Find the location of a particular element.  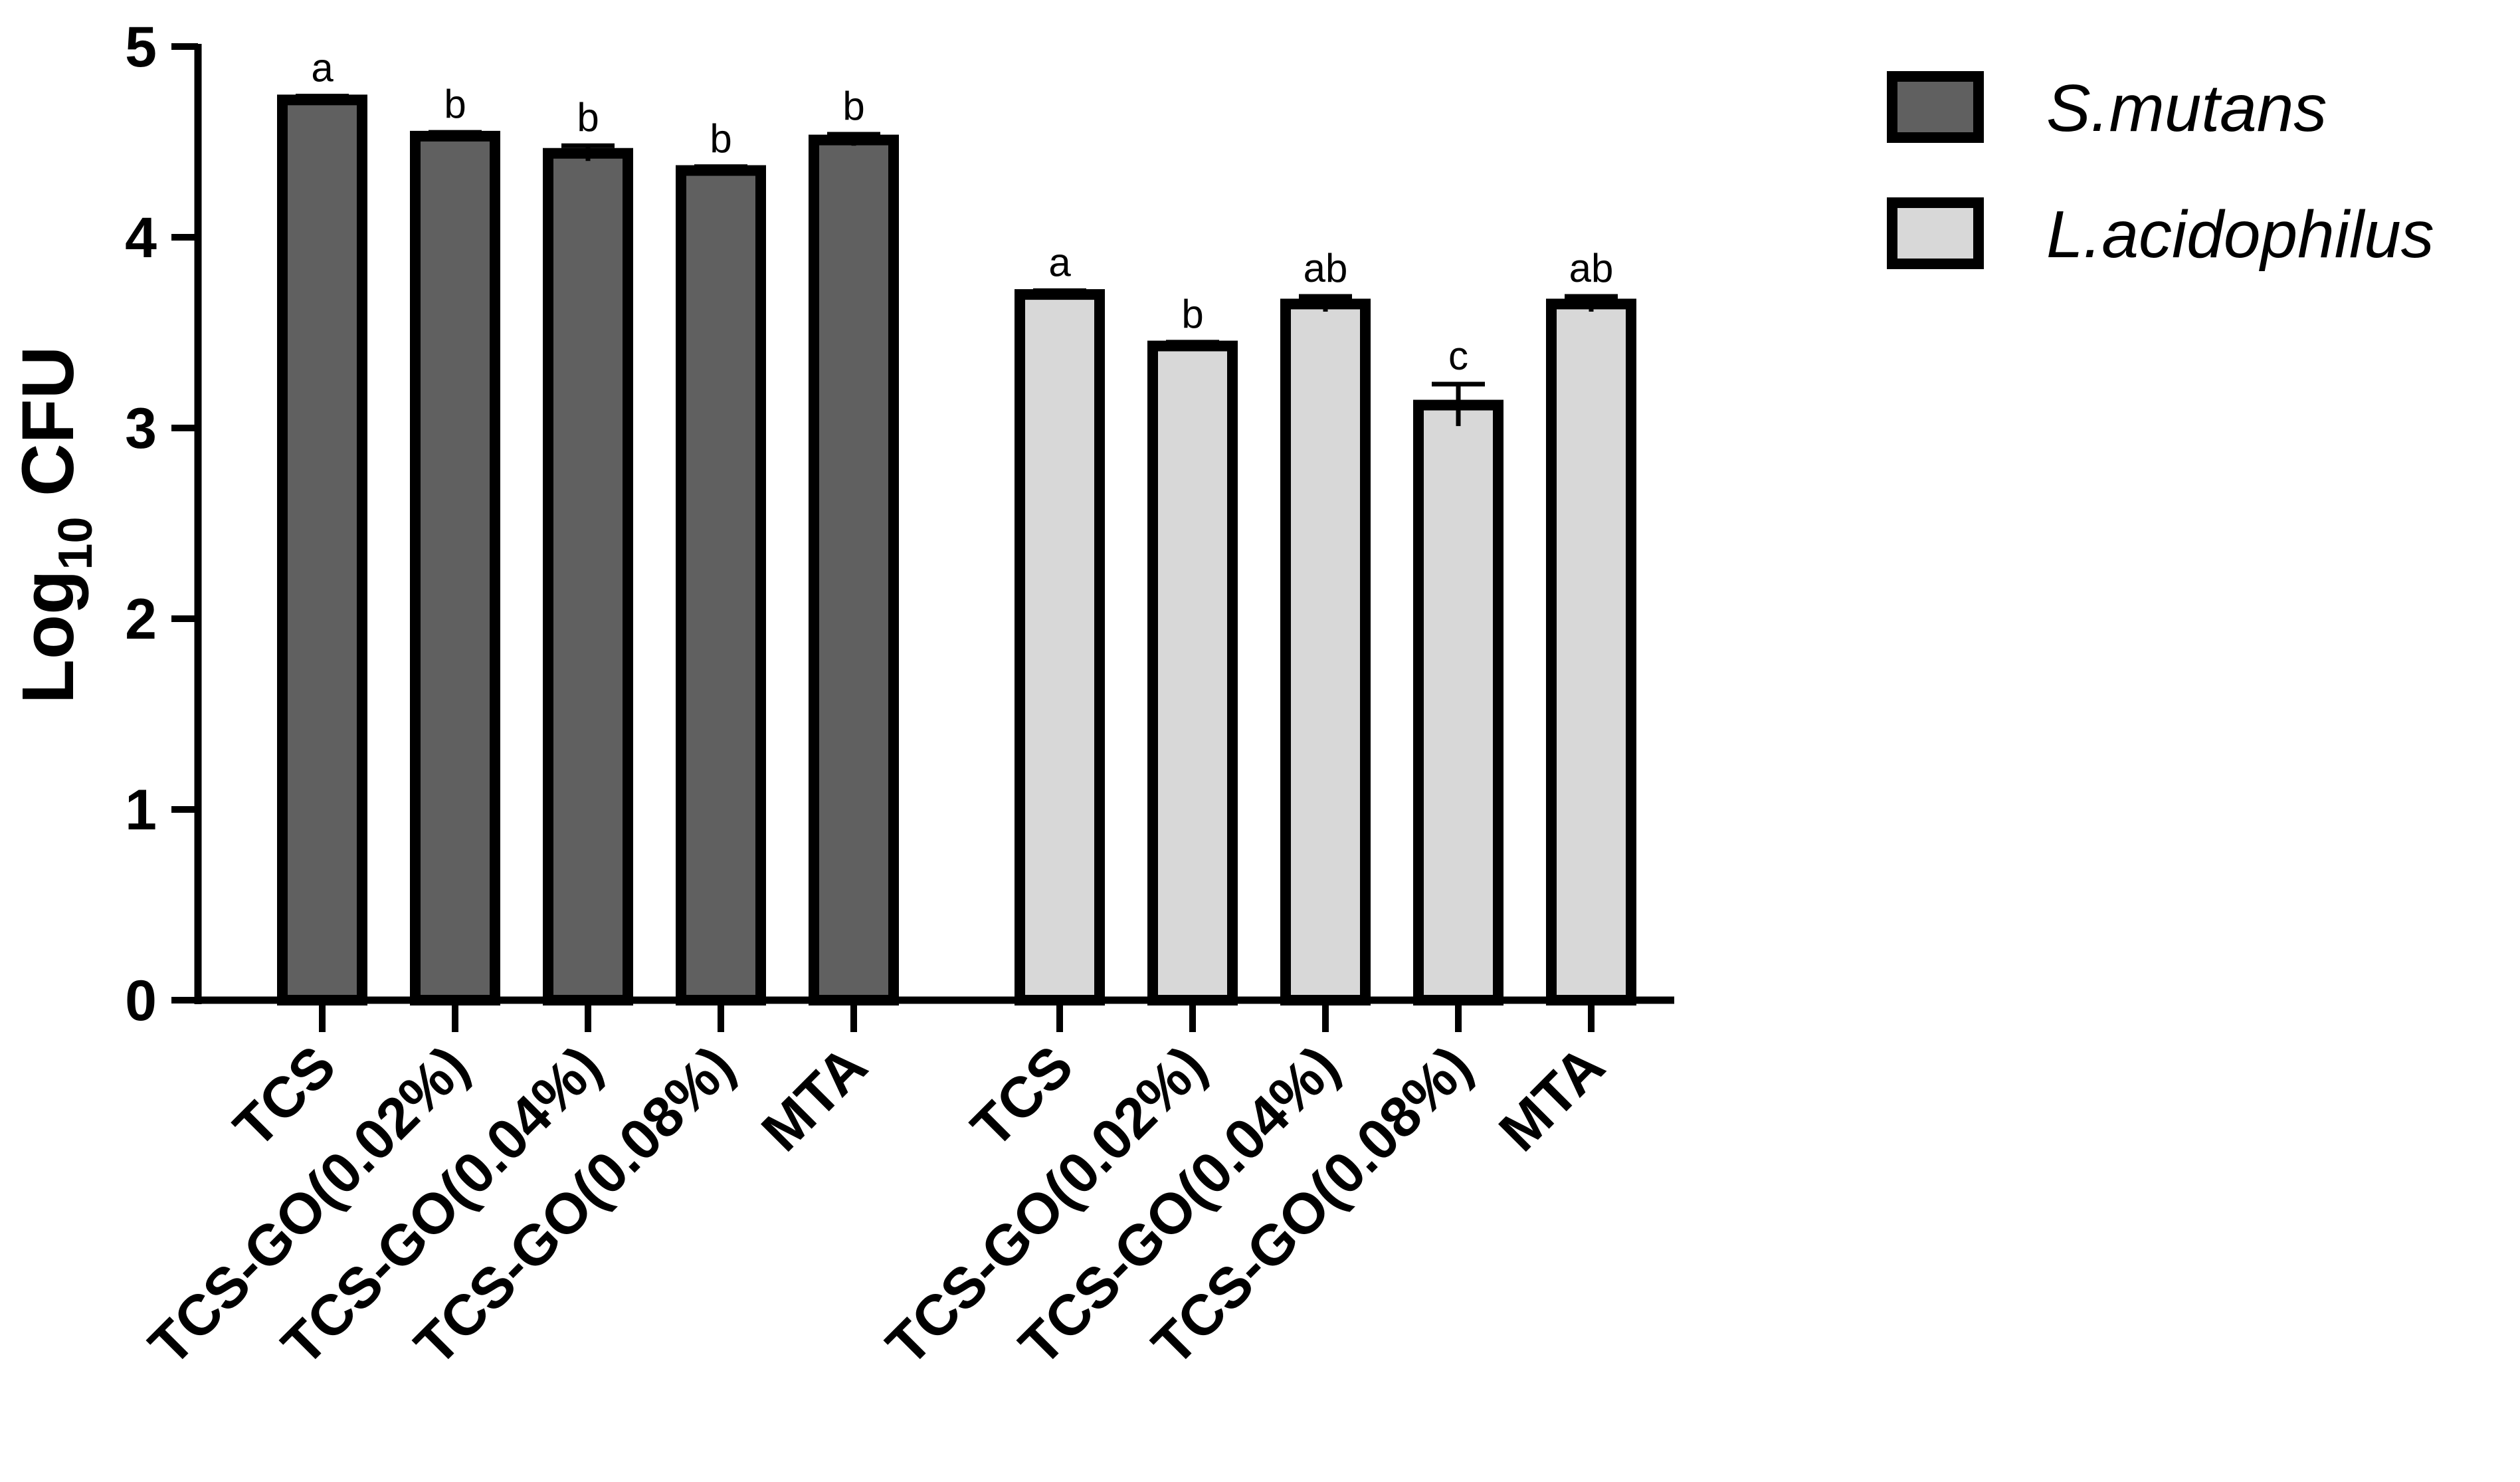

legend: S.mutans L.acidophilus is located at coordinates (2160, 172).